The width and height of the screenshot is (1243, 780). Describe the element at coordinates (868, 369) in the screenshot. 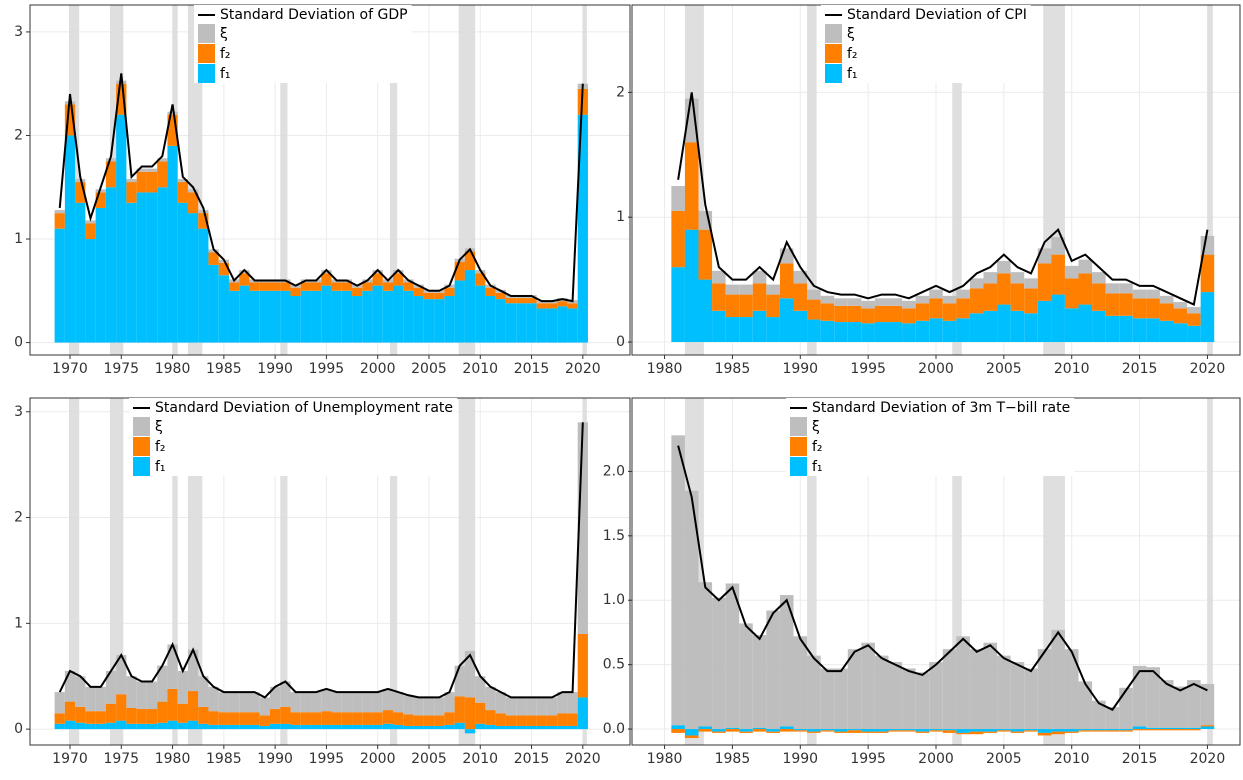

I see `x-tick-label: 1995` at that location.